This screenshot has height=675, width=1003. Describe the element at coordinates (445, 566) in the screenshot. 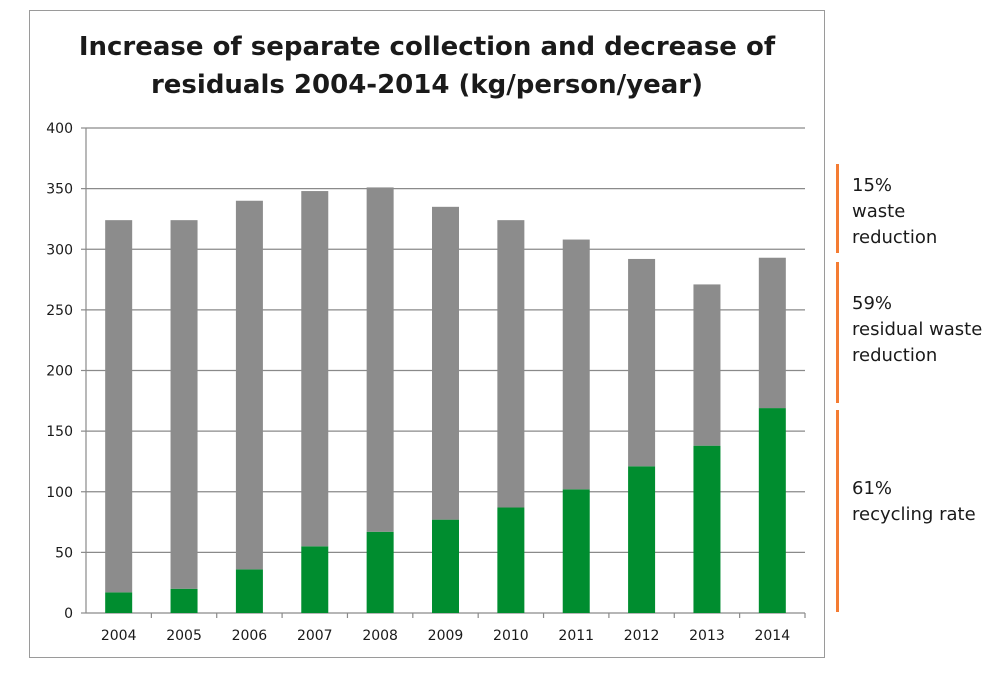

I see `bar-bottom-2009` at that location.